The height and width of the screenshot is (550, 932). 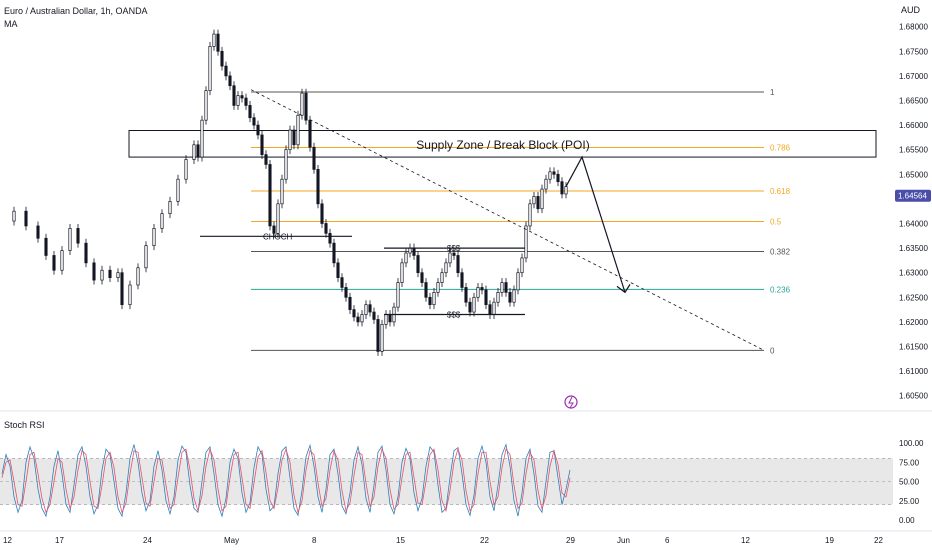 I want to click on time-tick-label: 8, so click(x=314, y=540).